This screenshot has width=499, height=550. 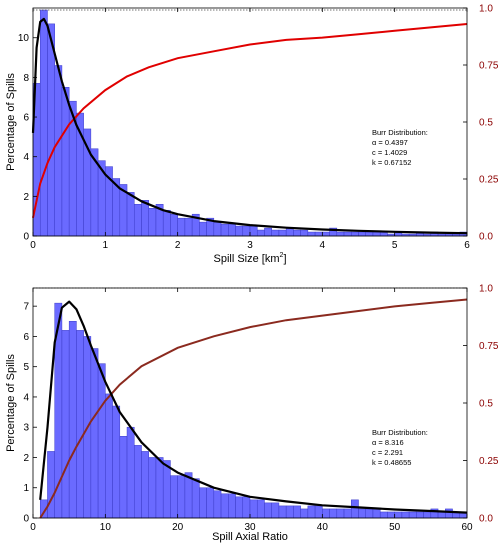 I want to click on size-x-axis-label-superscript: 2, so click(x=282, y=255).